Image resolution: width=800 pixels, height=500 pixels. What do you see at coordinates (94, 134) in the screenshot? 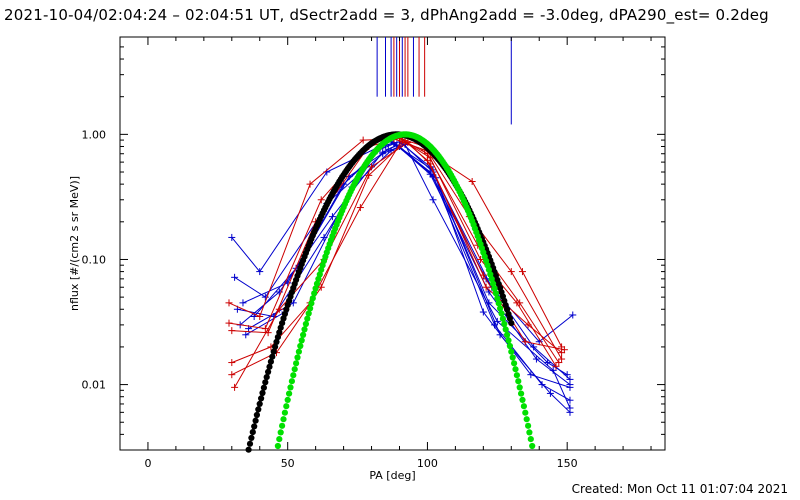
I see `y-tick-label: 1.00` at bounding box center [94, 134].